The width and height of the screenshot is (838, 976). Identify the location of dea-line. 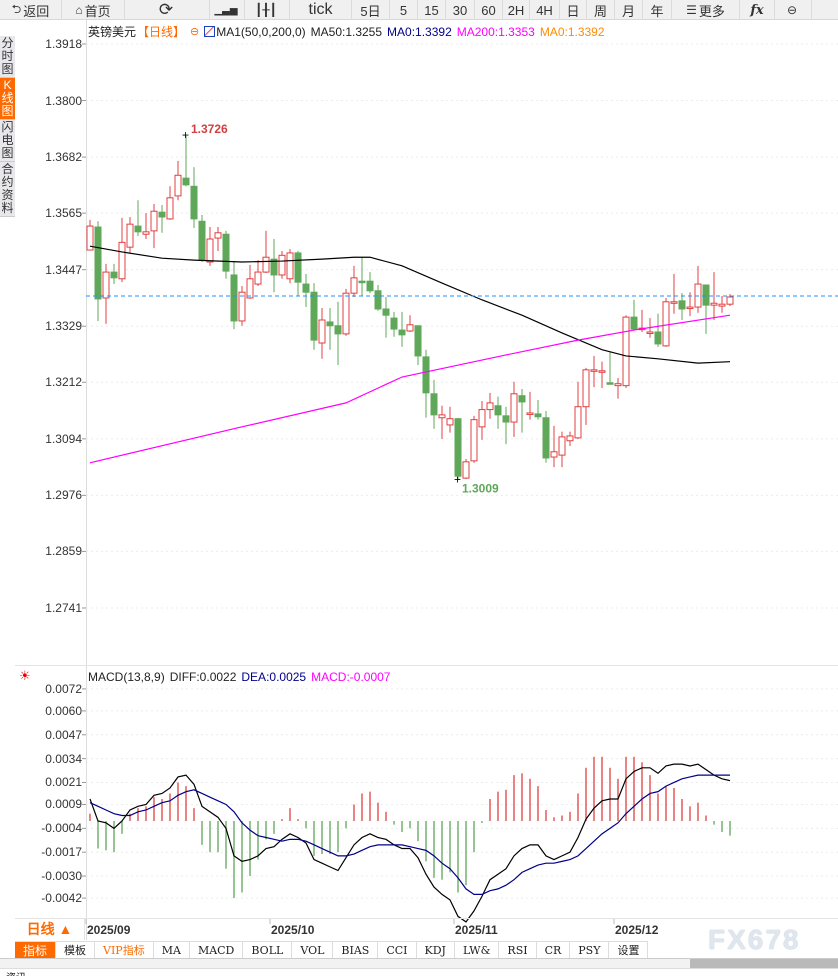
(409, 834).